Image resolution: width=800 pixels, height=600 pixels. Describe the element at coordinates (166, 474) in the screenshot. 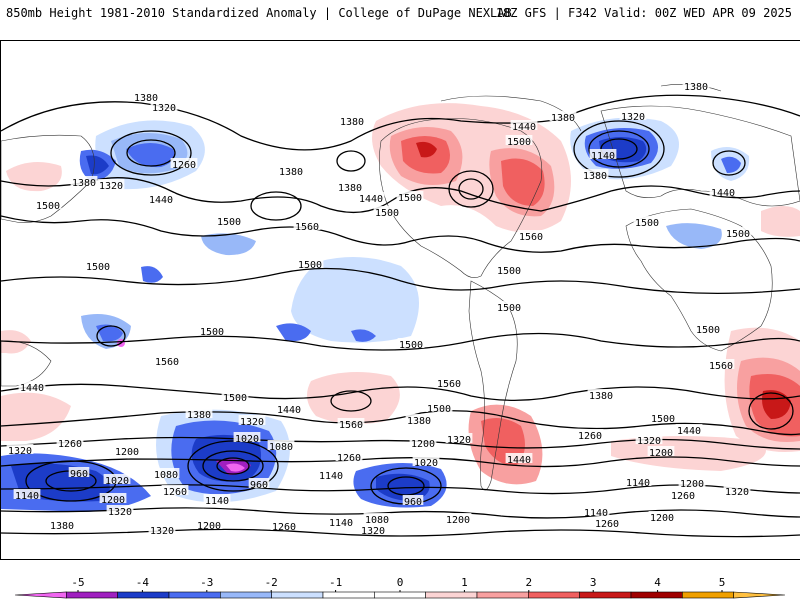

I see `contour-label: 1080` at that location.